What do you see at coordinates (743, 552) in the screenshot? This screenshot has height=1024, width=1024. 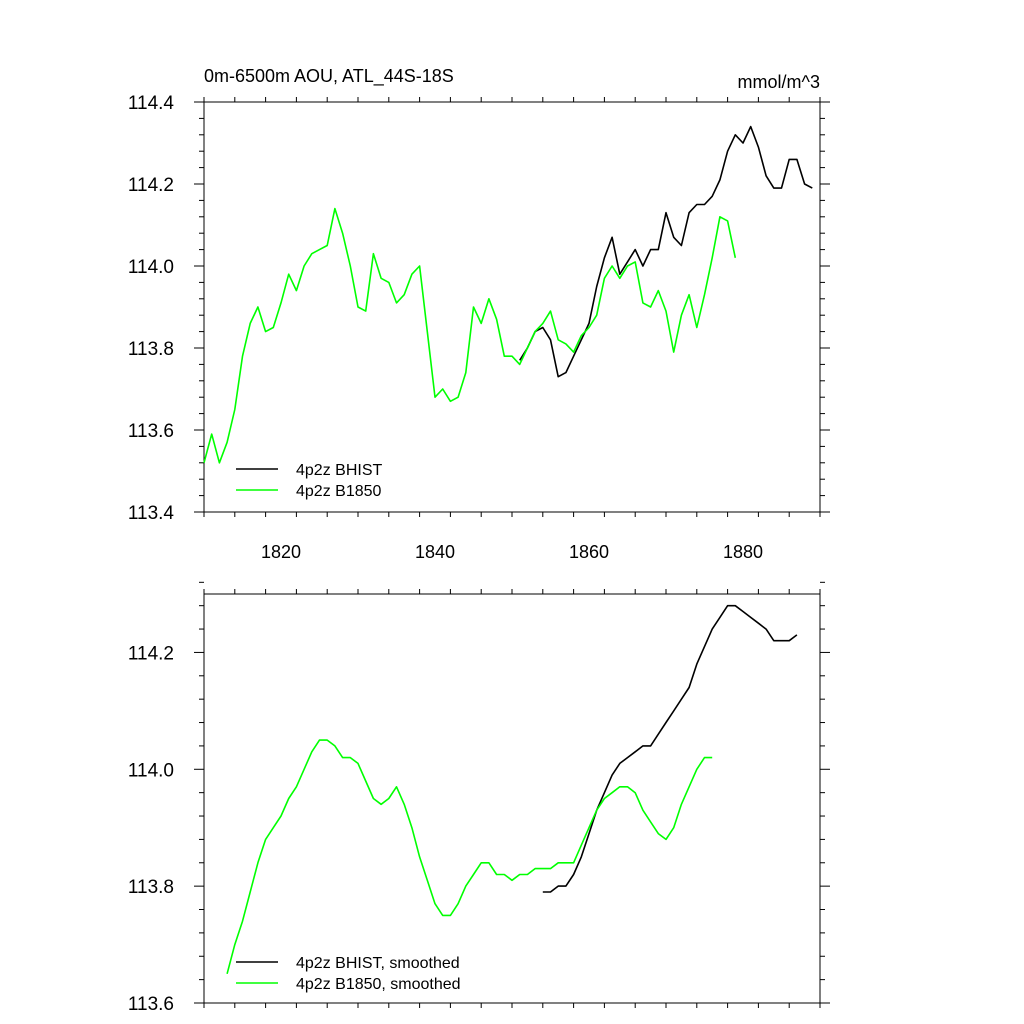 I see `x-tick-label: 1880` at bounding box center [743, 552].